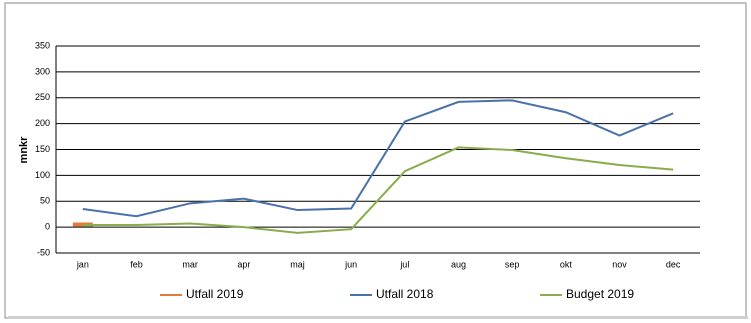 The height and width of the screenshot is (323, 751). What do you see at coordinates (42, 71) in the screenshot?
I see `y-tick-label: 300` at bounding box center [42, 71].